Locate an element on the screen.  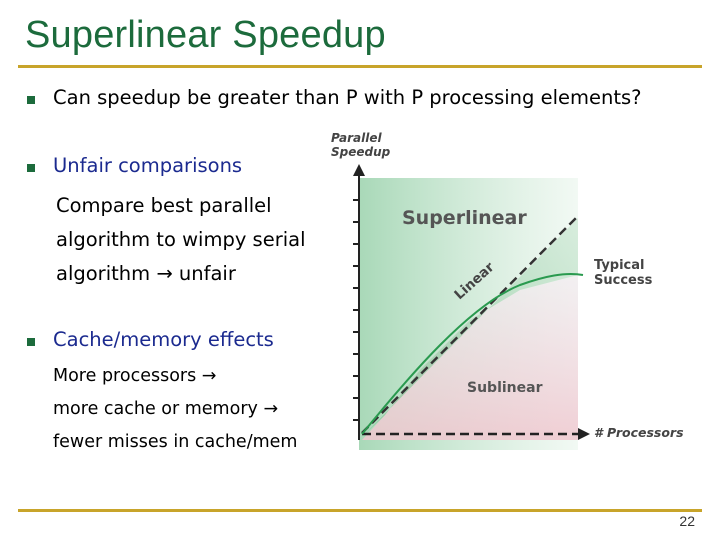
typical-success-curve is located at coordinates (472, 354).